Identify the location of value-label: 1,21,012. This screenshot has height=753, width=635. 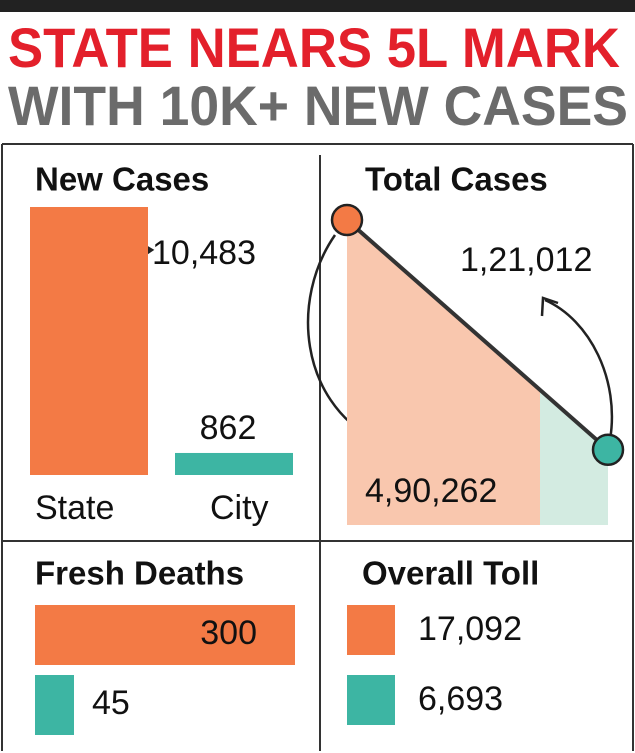
(526, 260).